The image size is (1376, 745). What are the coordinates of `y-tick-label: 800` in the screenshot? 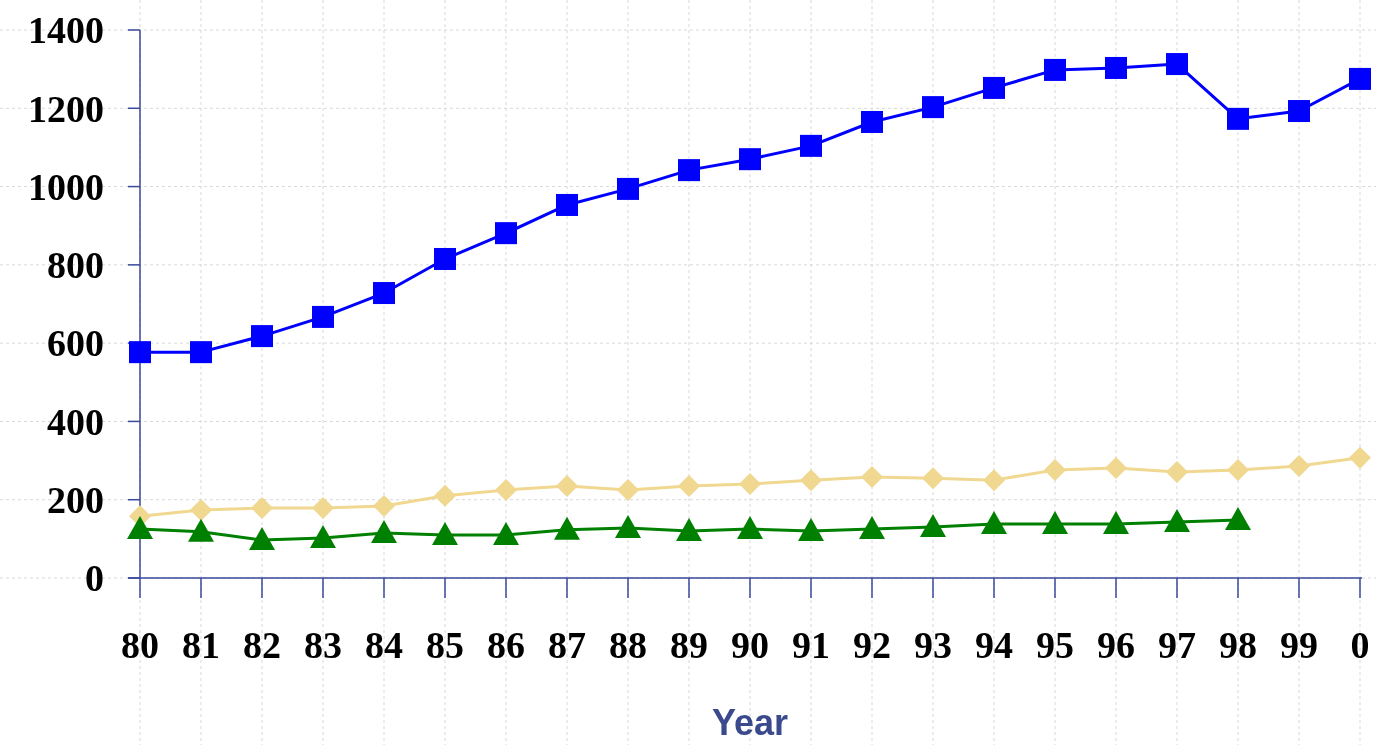 It's located at (75, 265).